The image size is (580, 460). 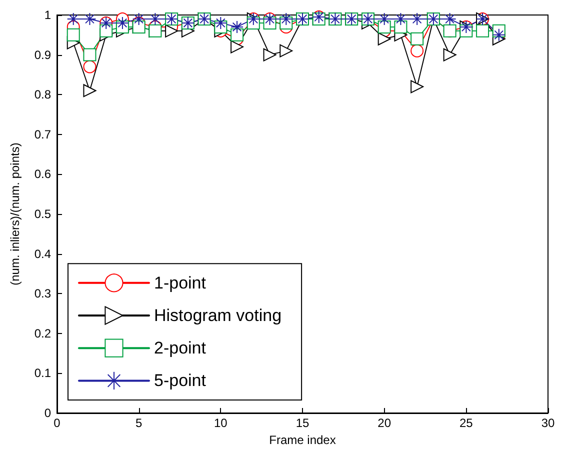 What do you see at coordinates (48, 15) in the screenshot?
I see `y-tick-label: 1` at bounding box center [48, 15].